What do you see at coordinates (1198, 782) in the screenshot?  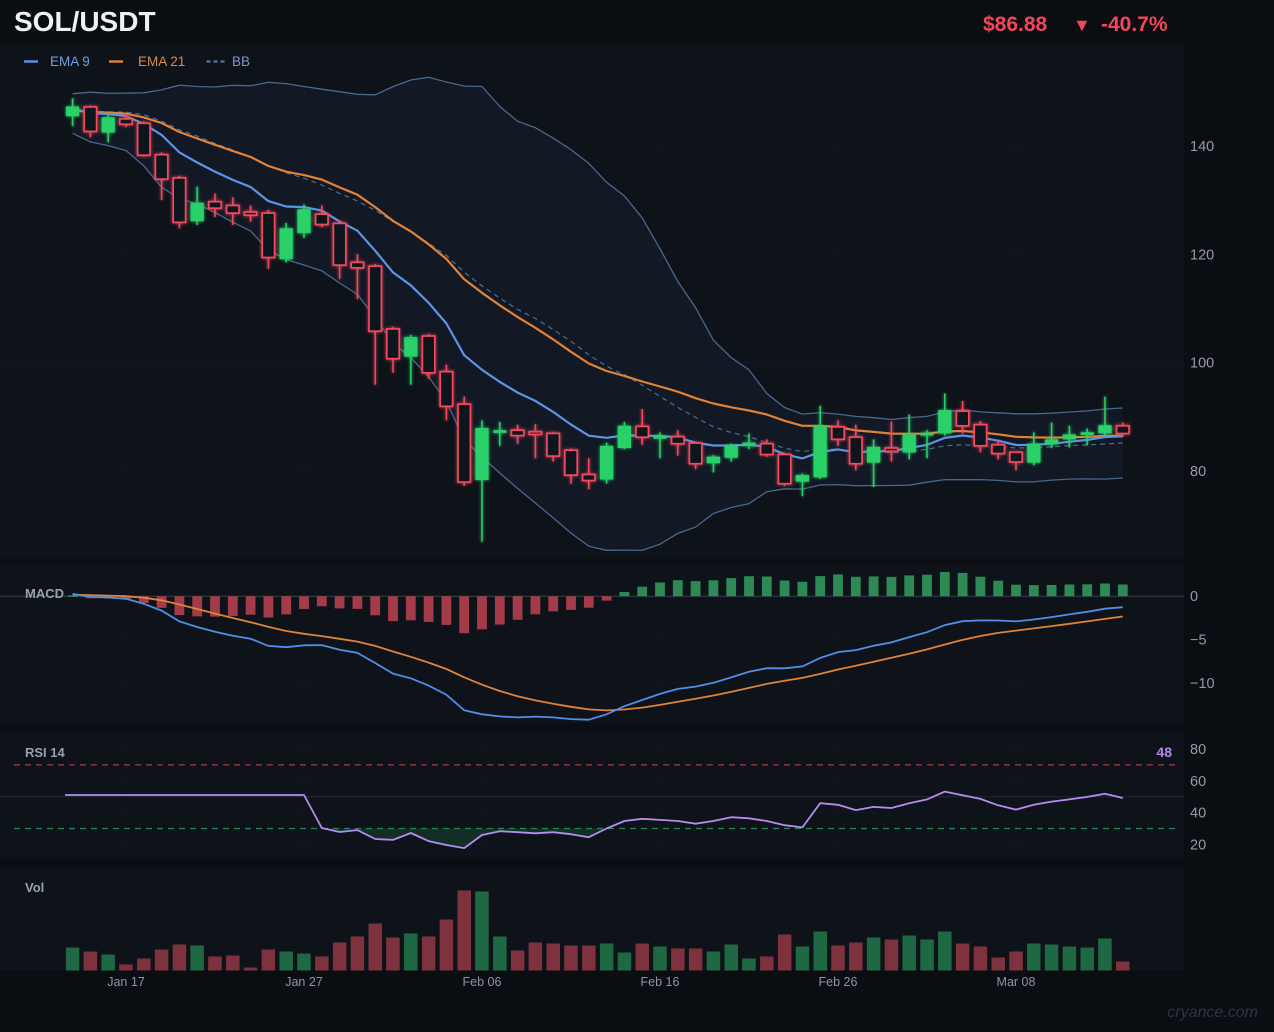 I see `svg-text: 60` at bounding box center [1198, 782].